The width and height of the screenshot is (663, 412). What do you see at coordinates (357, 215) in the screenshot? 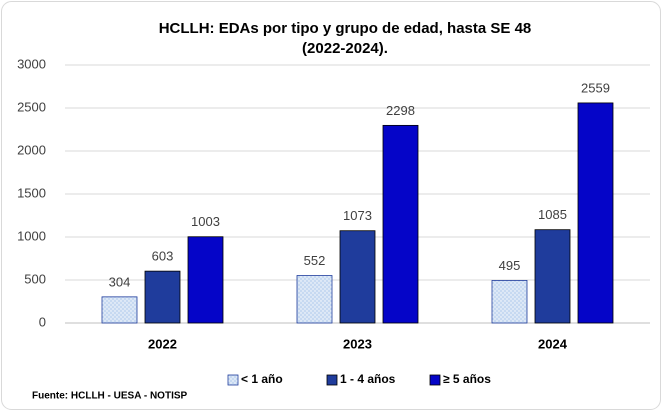
I see `data-label: 1073` at bounding box center [357, 215].